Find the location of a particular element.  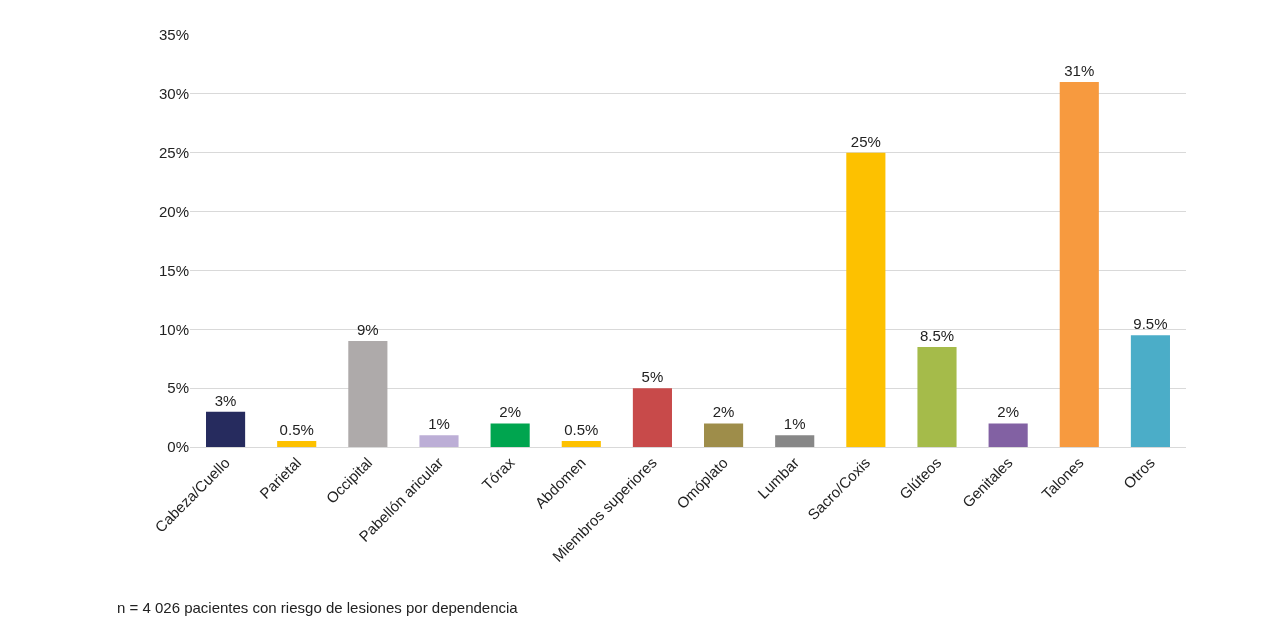

data-label: 9.5% is located at coordinates (1150, 324).